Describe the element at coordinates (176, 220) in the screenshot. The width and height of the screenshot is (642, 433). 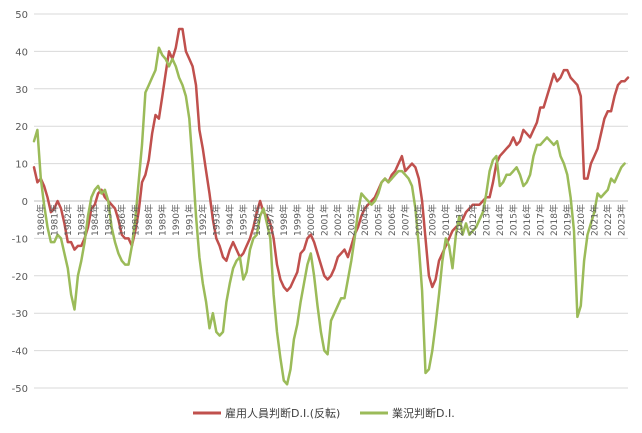
I see `x-tick-label: 1990年` at that location.